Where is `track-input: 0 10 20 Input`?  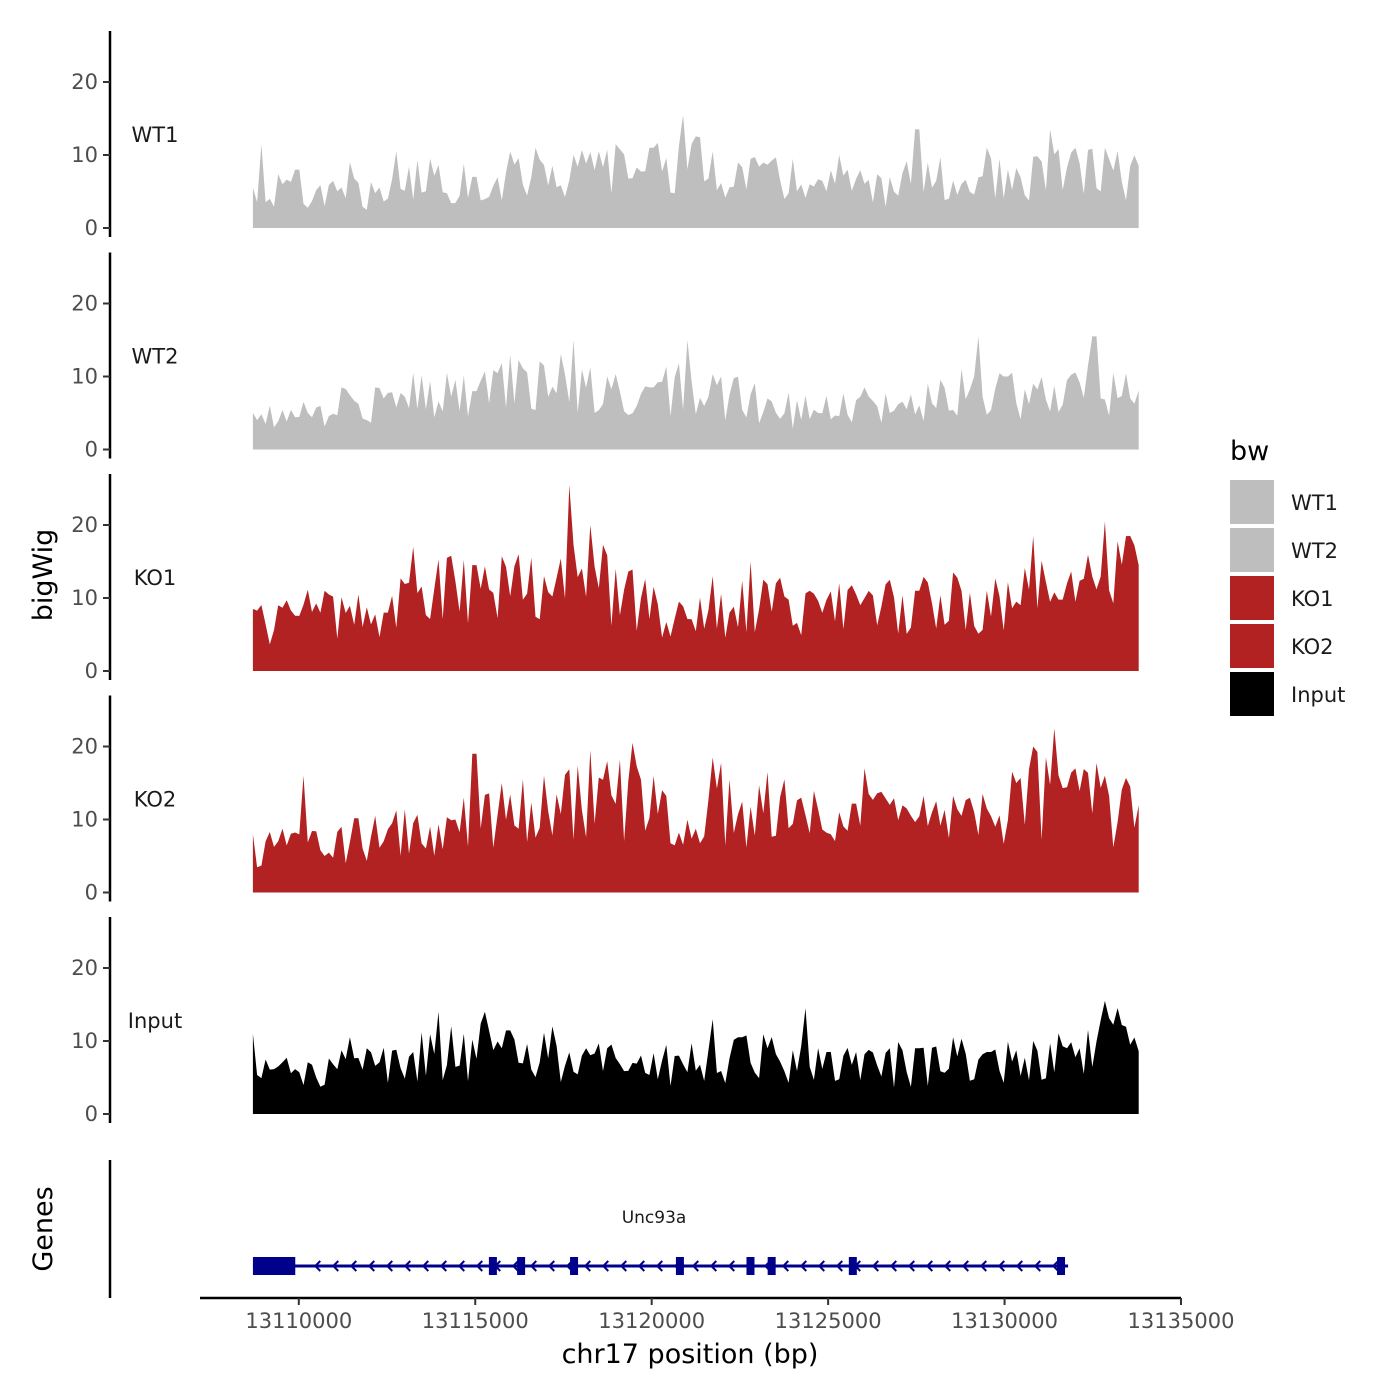 track-input: 0 10 20 Input is located at coordinates (605, 1021).